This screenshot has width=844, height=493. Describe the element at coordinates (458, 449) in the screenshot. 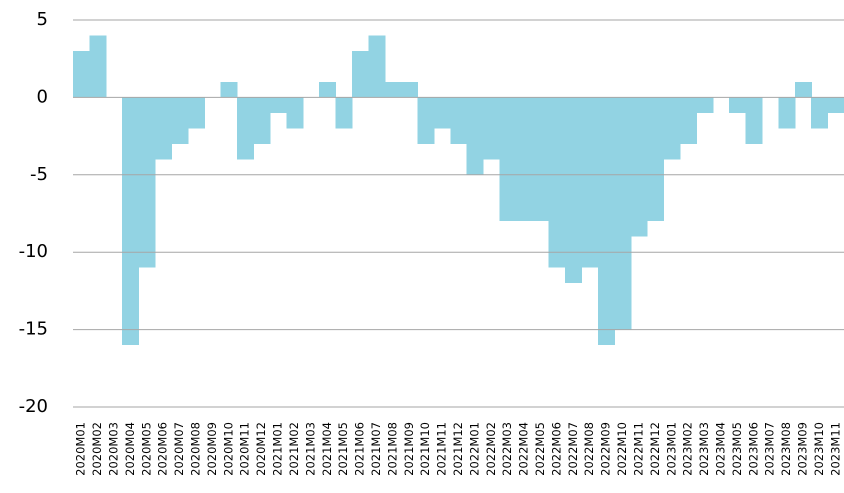

I see `x-tick-label: 2021M12` at that location.